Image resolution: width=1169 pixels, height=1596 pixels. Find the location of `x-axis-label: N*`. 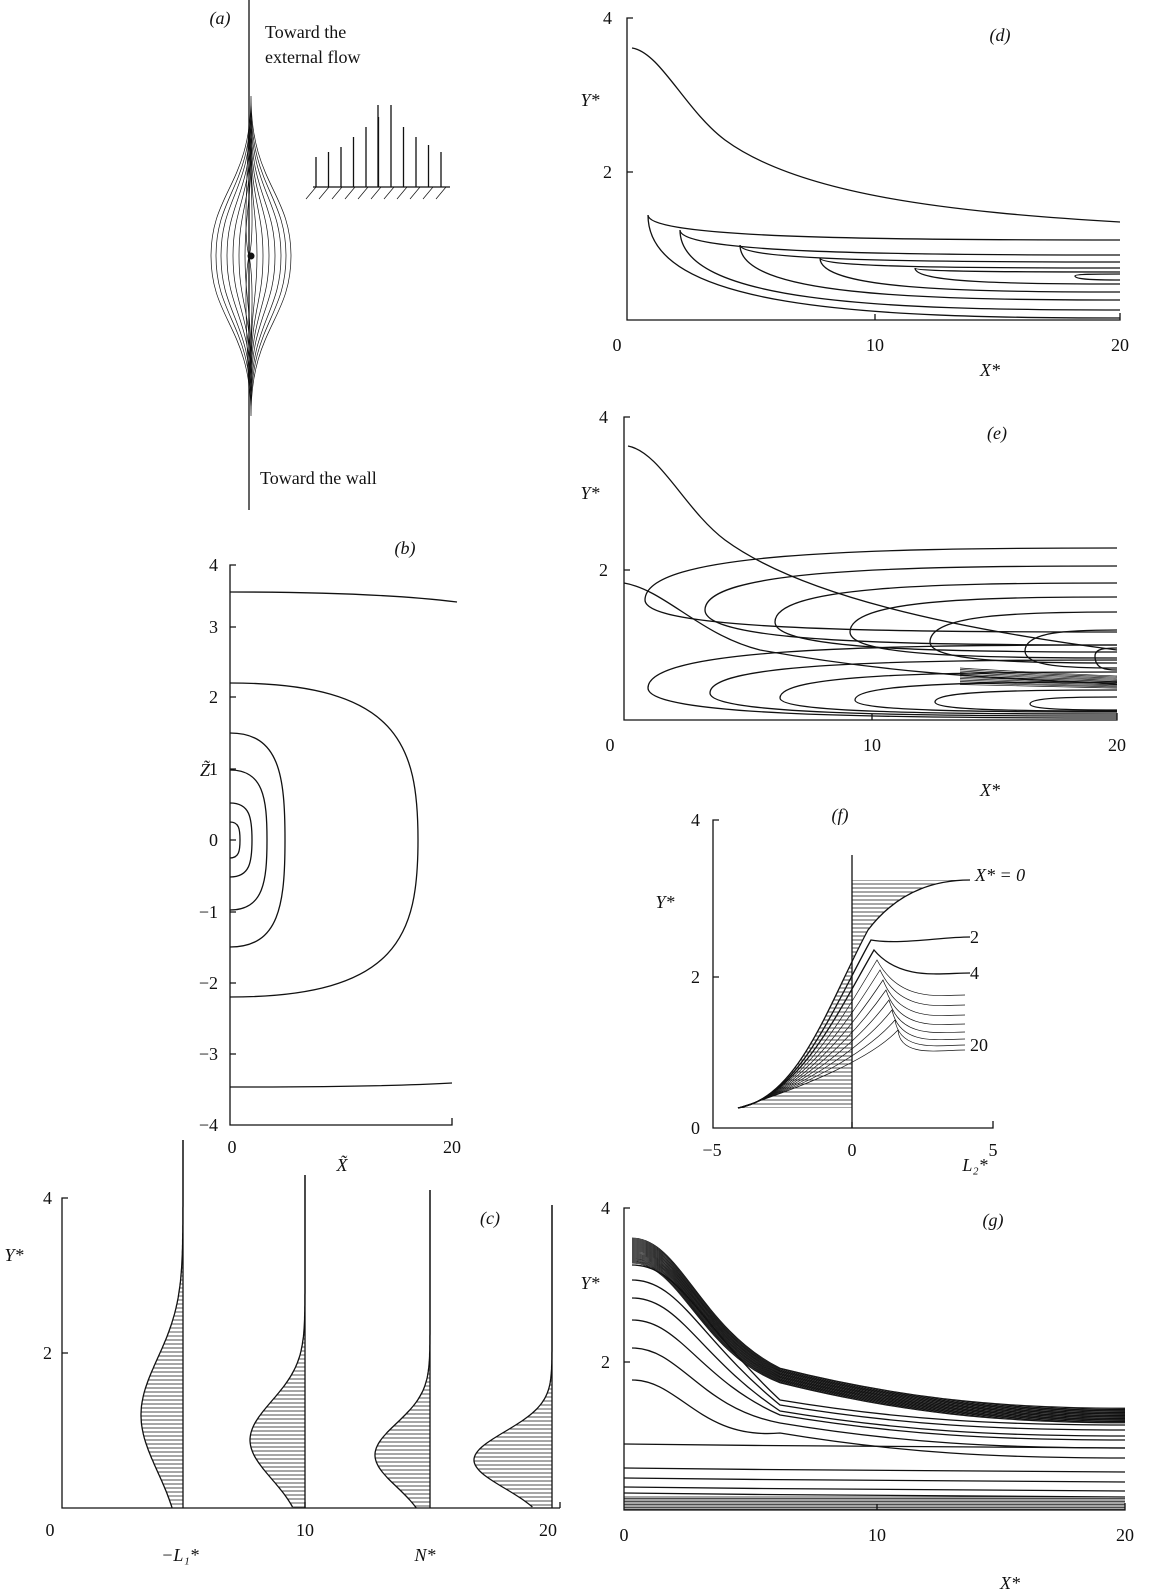

x-axis-label: N* is located at coordinates (425, 1555).